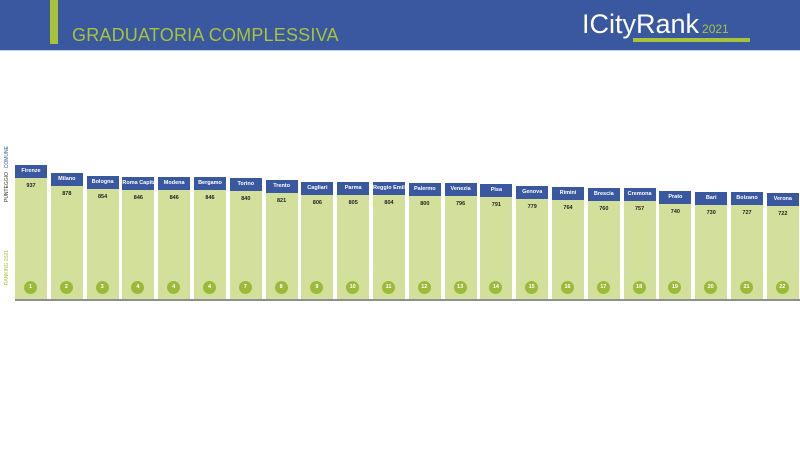 The image size is (800, 450). I want to click on header: GRADUATORIA COMPLESSIVA ICityRank 2021, so click(400, 25).